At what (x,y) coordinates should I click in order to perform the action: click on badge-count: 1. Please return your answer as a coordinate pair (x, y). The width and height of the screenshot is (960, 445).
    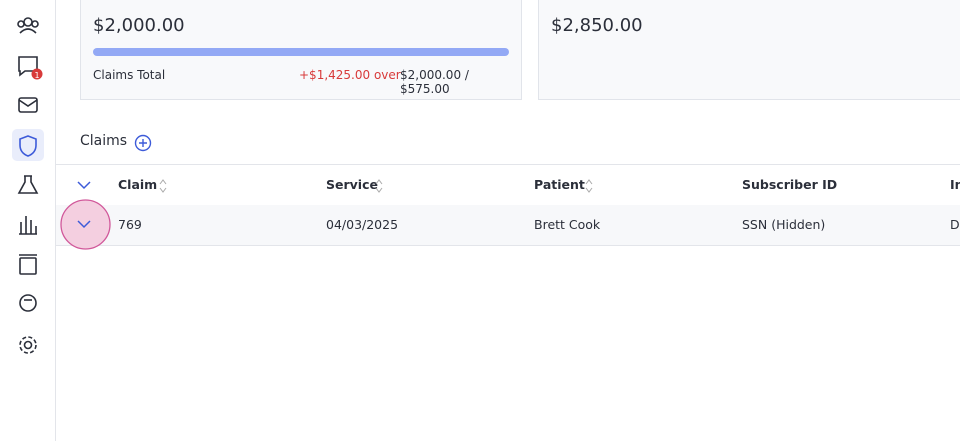
    Looking at the image, I should click on (36, 75).